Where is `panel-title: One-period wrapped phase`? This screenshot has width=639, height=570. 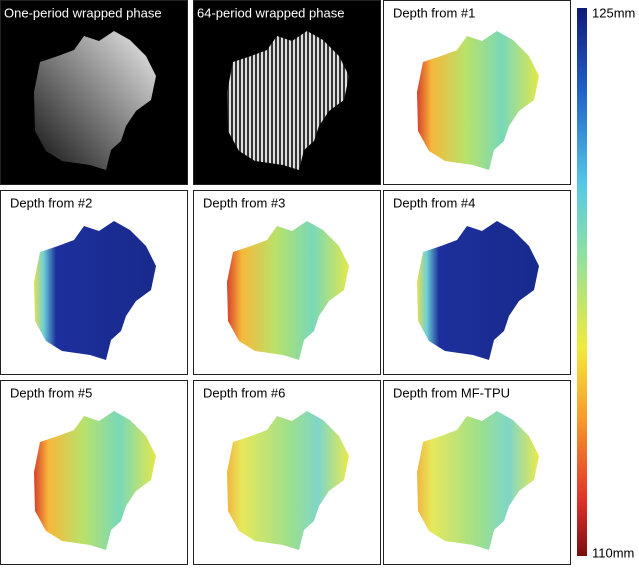
panel-title: One-period wrapped phase is located at coordinates (83, 12).